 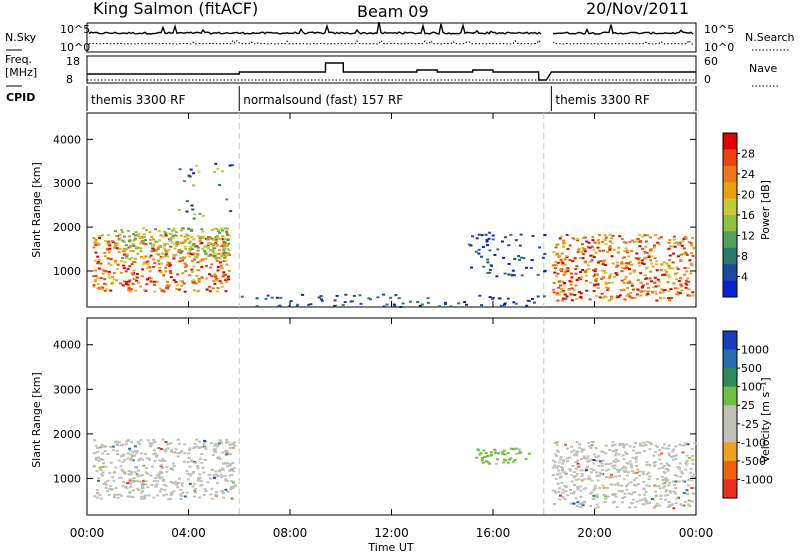 I want to click on colorbar-tick-label: -100, so click(x=753, y=442).